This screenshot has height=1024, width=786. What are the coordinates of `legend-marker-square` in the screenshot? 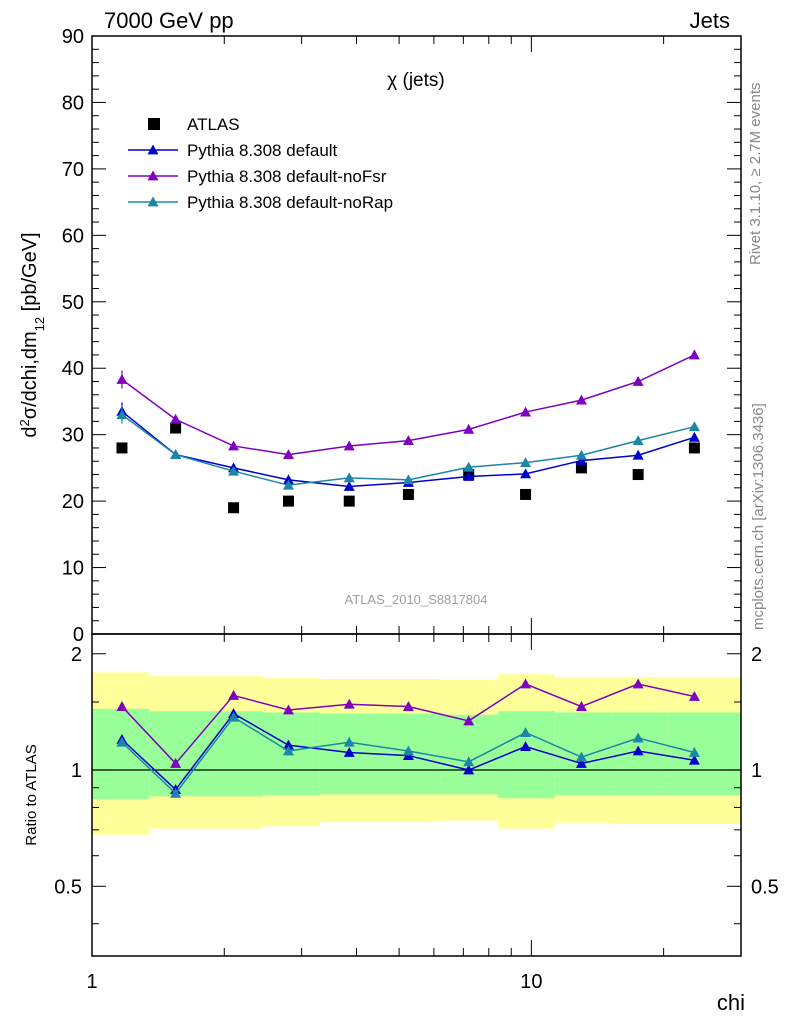 It's located at (154, 124).